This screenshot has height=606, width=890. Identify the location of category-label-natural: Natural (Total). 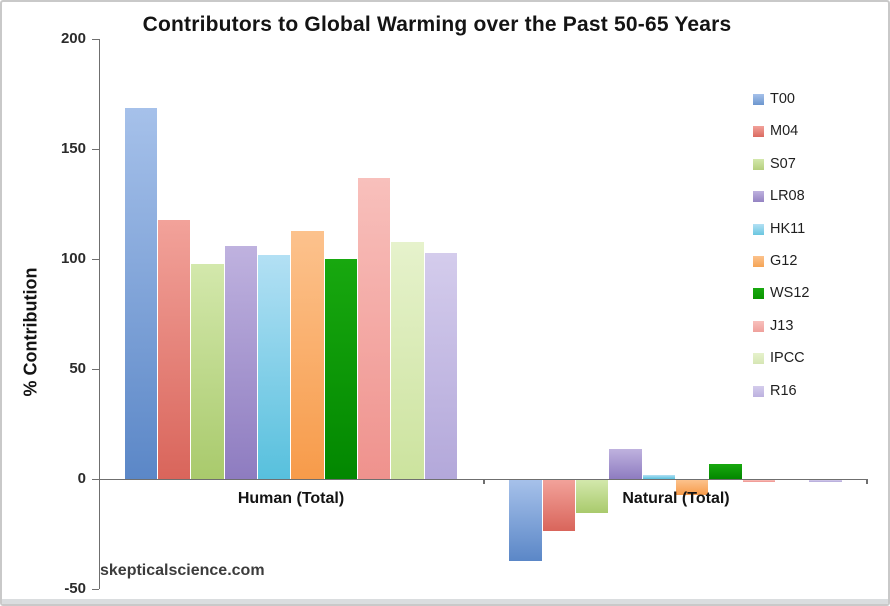
(676, 498).